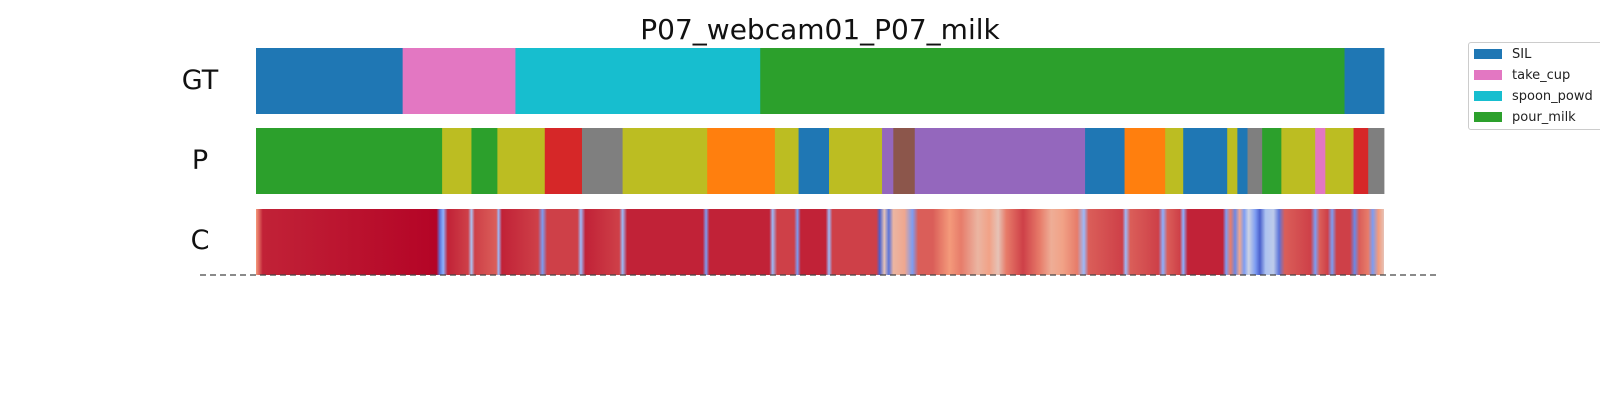 The width and height of the screenshot is (1600, 400). I want to click on legend-label: spoon_powd, so click(1552, 96).